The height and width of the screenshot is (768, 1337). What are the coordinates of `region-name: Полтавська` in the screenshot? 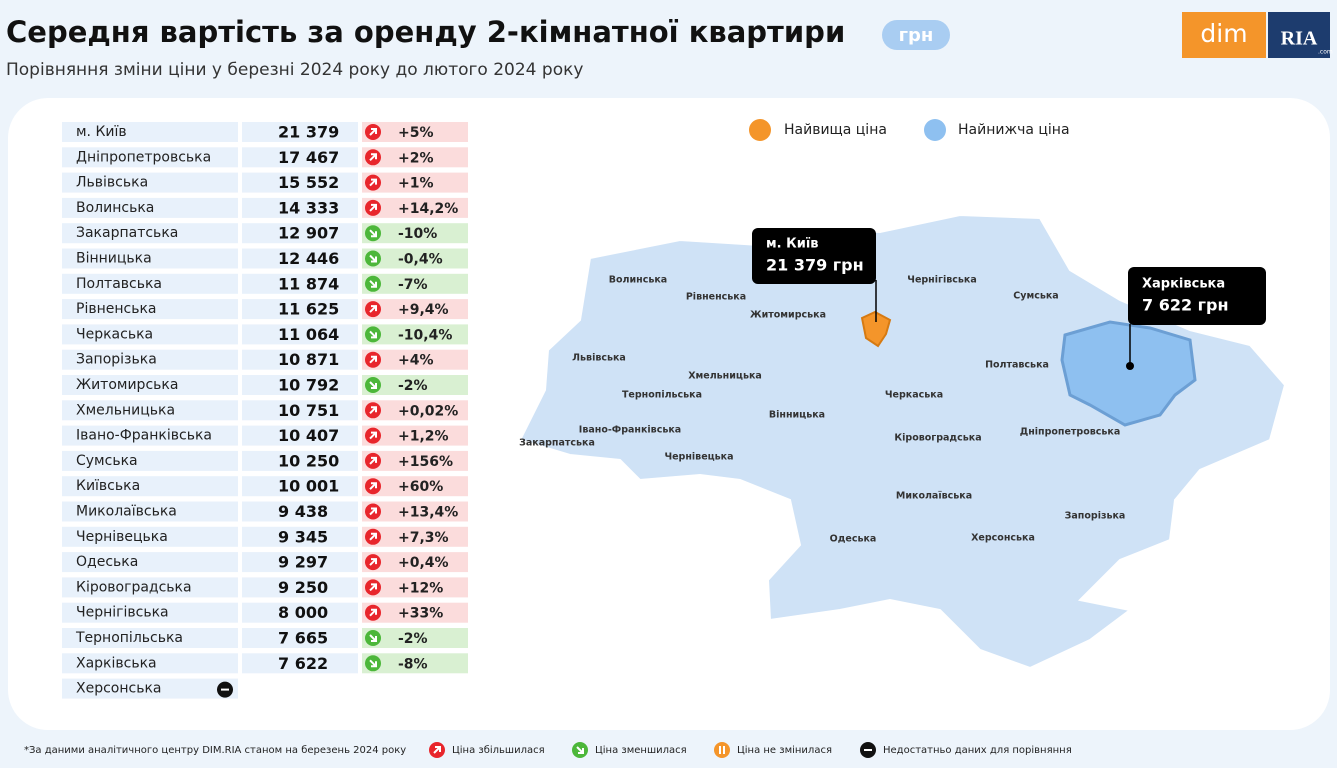 It's located at (119, 284).